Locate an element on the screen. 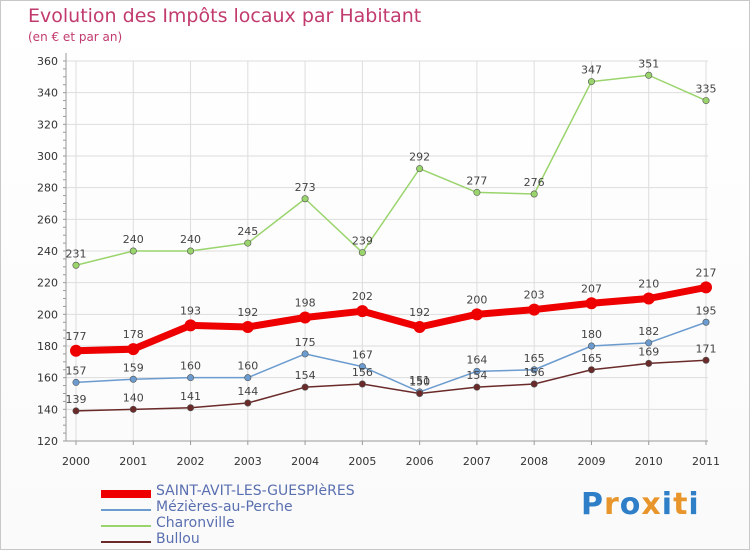 The height and width of the screenshot is (550, 750). x-tick-label: 2009 is located at coordinates (591, 461).